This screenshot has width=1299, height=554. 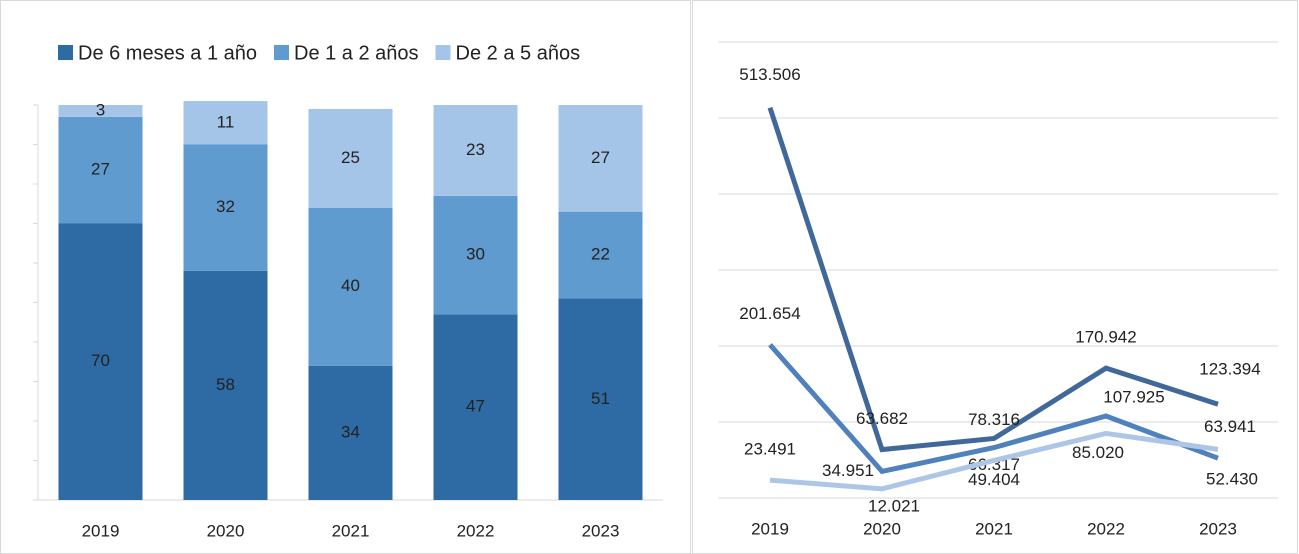 I want to click on data-label: 63.682, so click(x=882, y=418).